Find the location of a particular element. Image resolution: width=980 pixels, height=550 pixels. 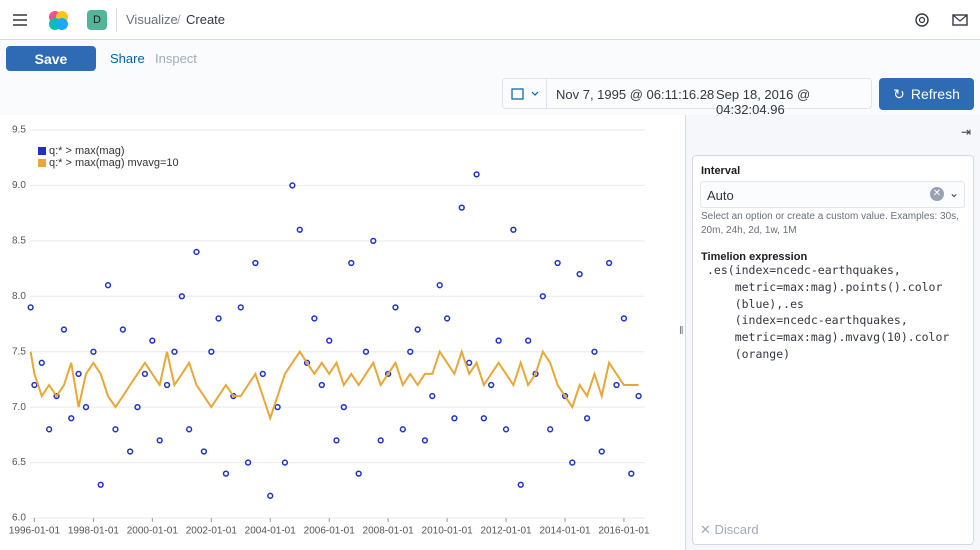

expression-line: (orange) is located at coordinates (749, 353).